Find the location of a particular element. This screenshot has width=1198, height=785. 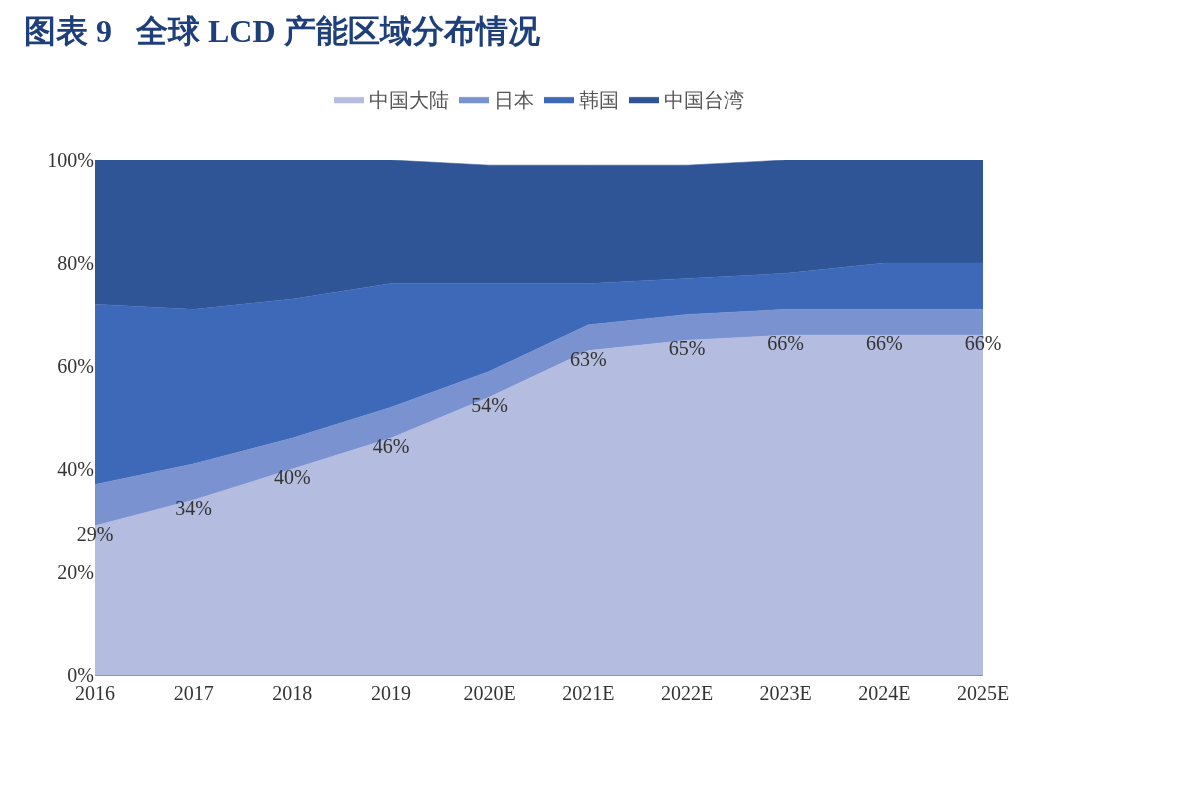

y-tick-label: 80% is located at coordinates (75, 263).